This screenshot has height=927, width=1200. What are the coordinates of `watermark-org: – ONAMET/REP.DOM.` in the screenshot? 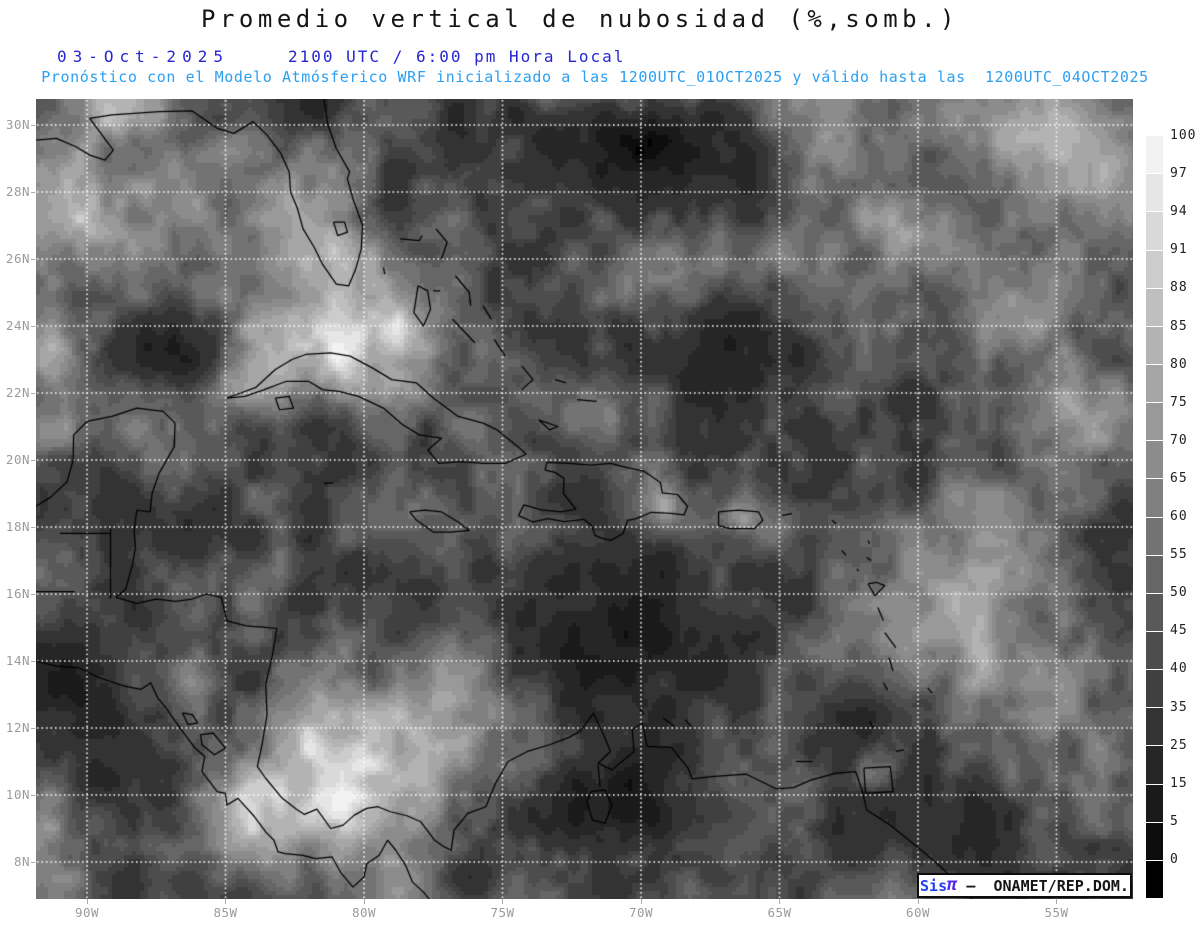 It's located at (1043, 885).